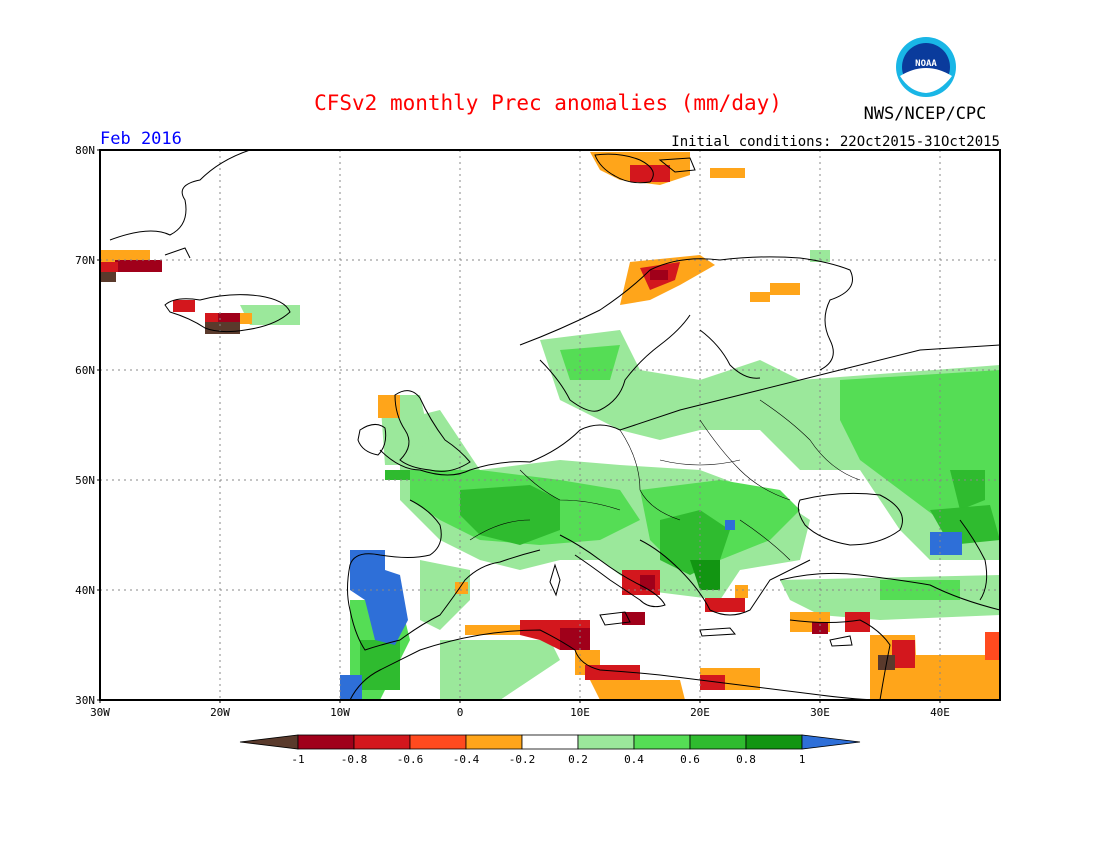 Image resolution: width=1100 pixels, height=854 pixels. I want to click on lat-tick-label: 70N, so click(85, 260).